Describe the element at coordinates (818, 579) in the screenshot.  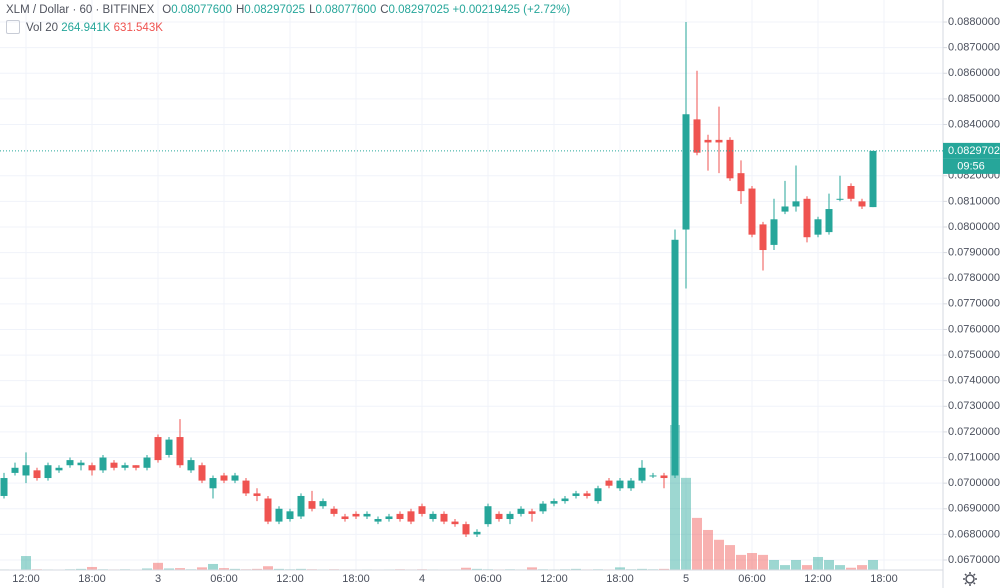
I see `x-tick-label: 12:00` at that location.